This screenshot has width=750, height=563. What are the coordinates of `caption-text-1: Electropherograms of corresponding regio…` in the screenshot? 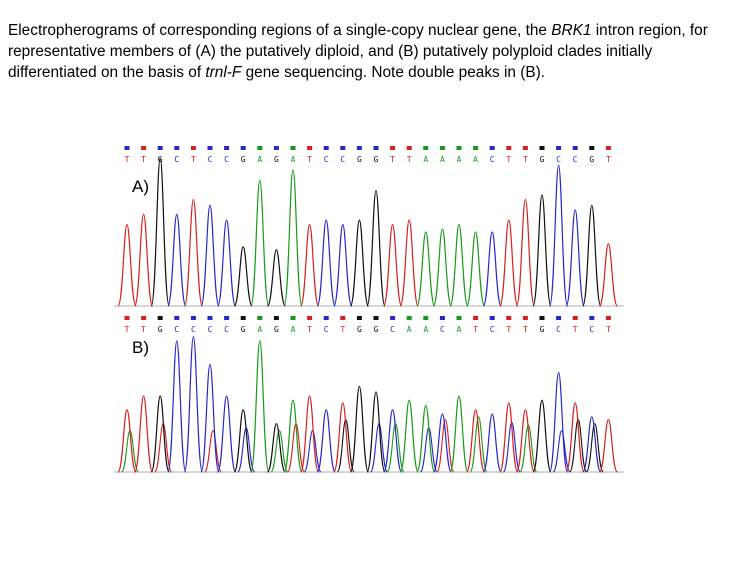 It's located at (280, 30).